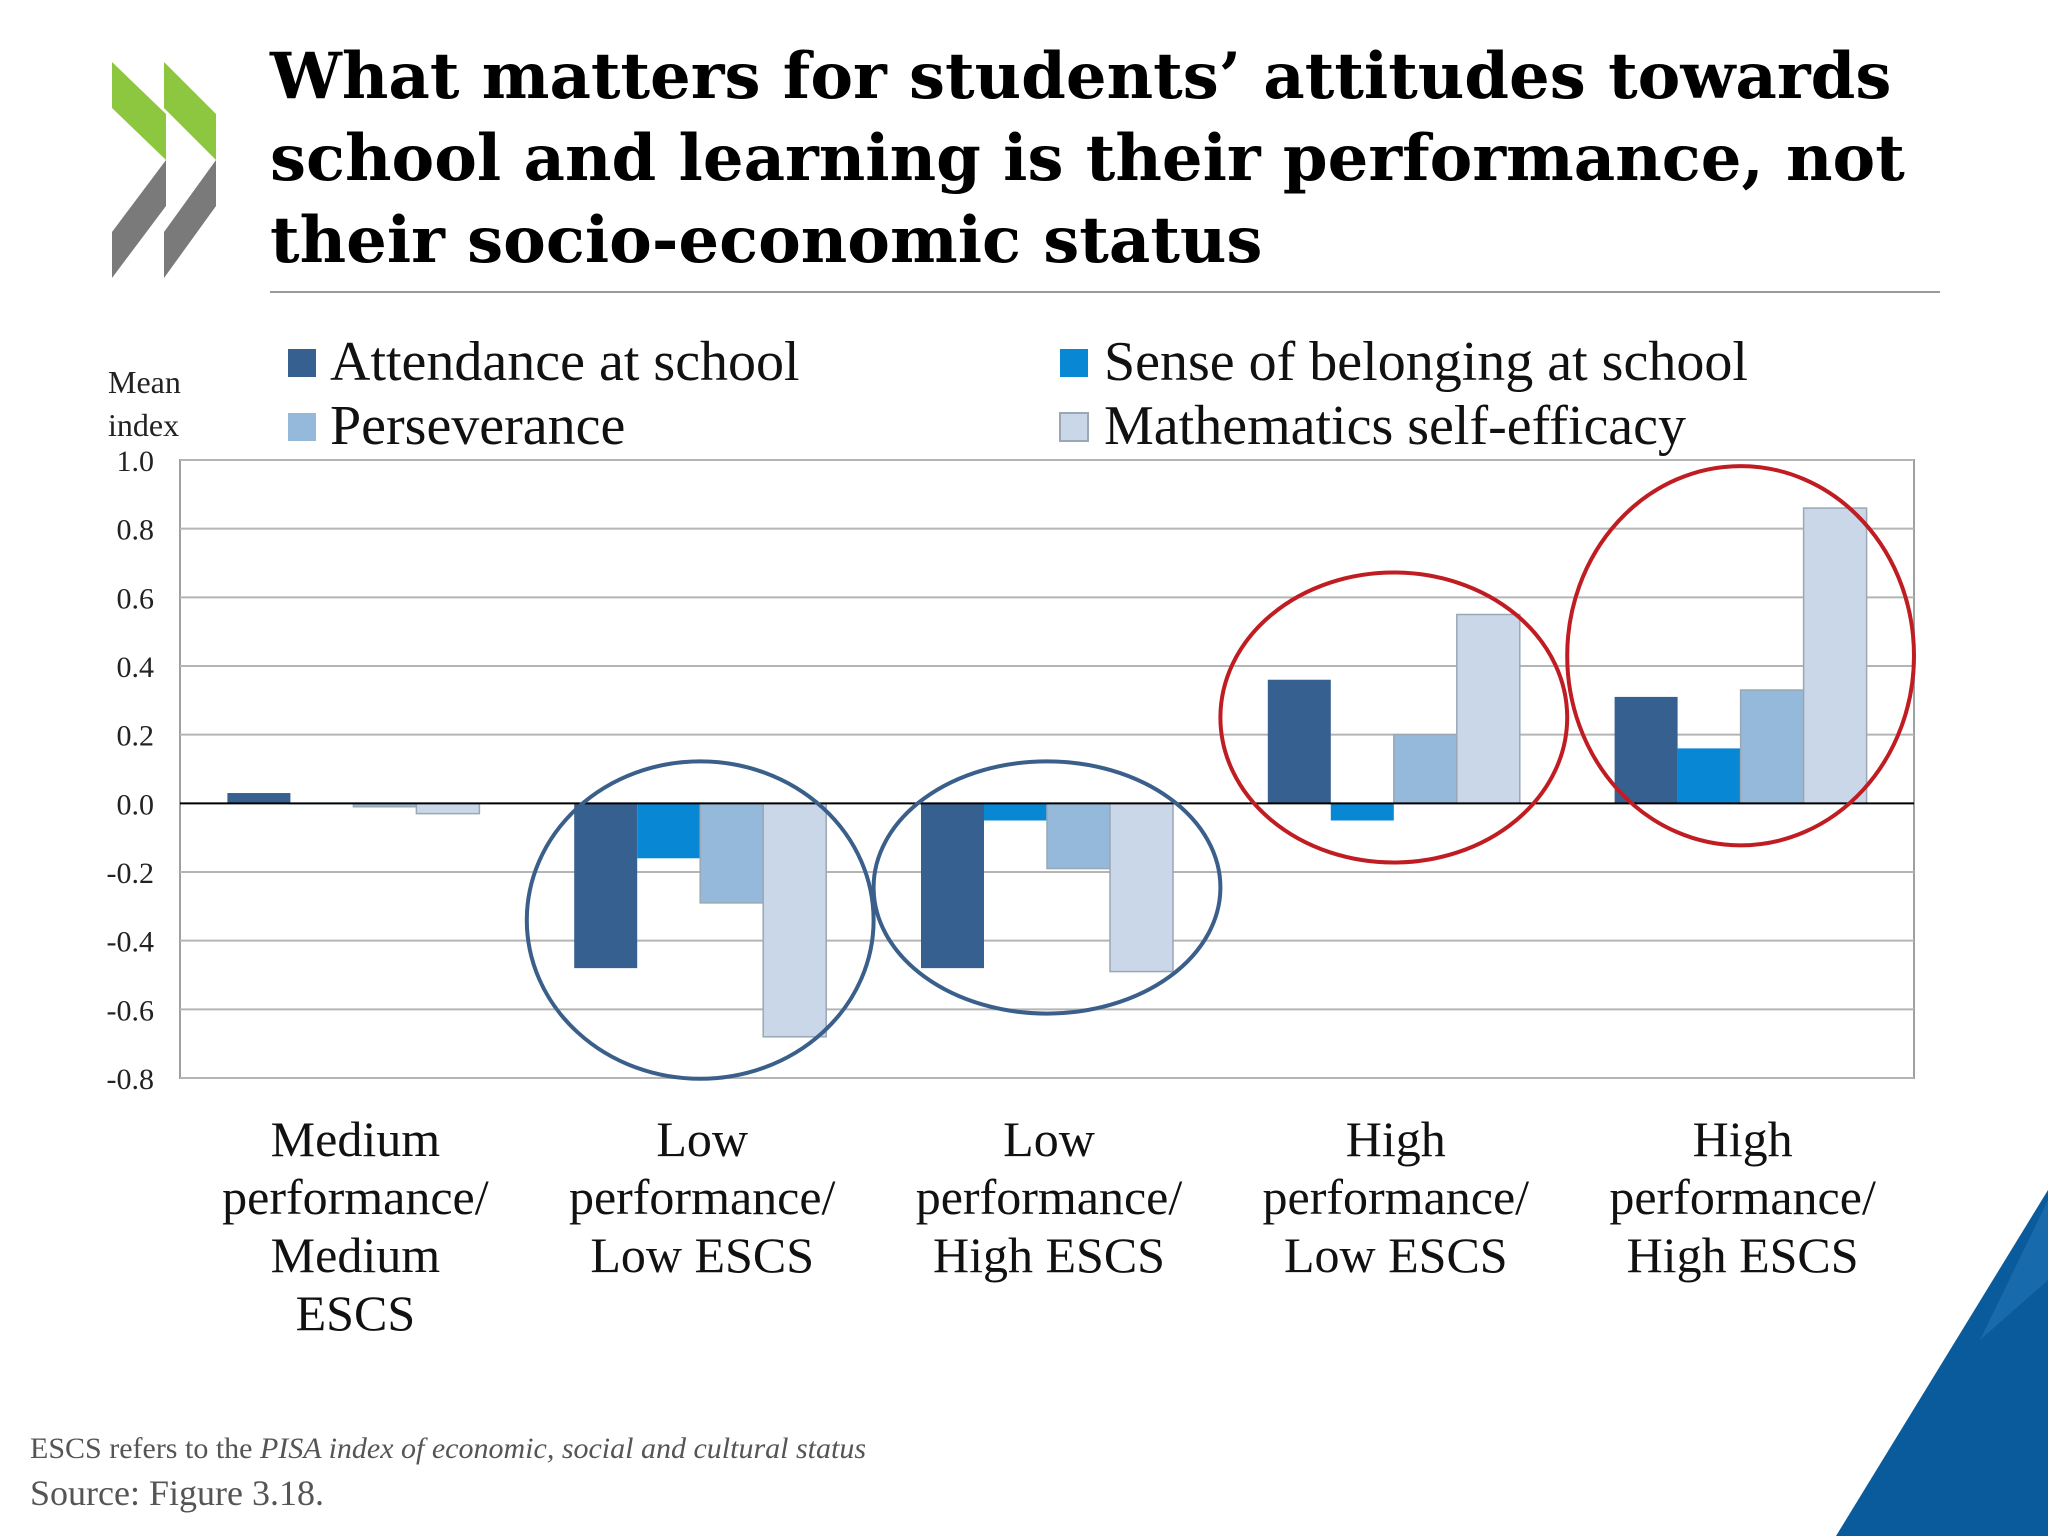 The width and height of the screenshot is (2048, 1536). I want to click on y-tick-label: 0.4, so click(136, 667).